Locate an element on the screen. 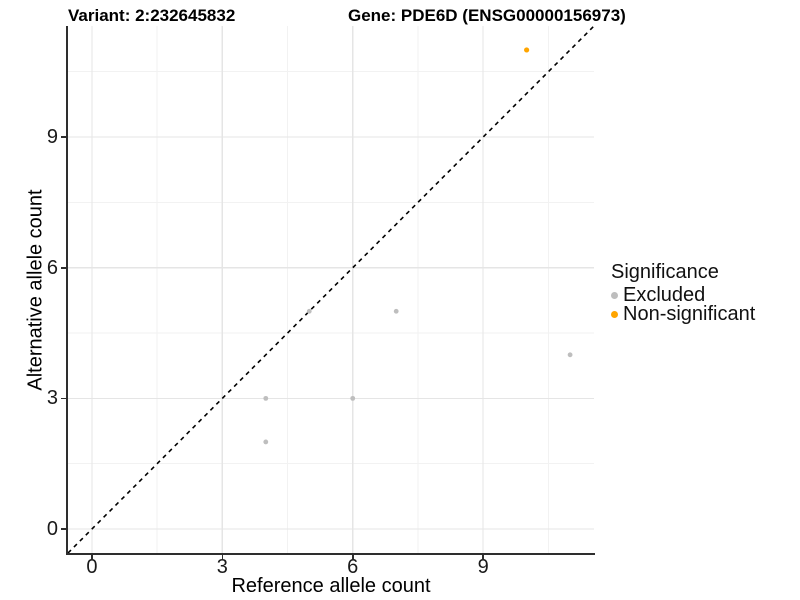 The image size is (800, 600). legend-items: Excluded Non-significant is located at coordinates (683, 304).